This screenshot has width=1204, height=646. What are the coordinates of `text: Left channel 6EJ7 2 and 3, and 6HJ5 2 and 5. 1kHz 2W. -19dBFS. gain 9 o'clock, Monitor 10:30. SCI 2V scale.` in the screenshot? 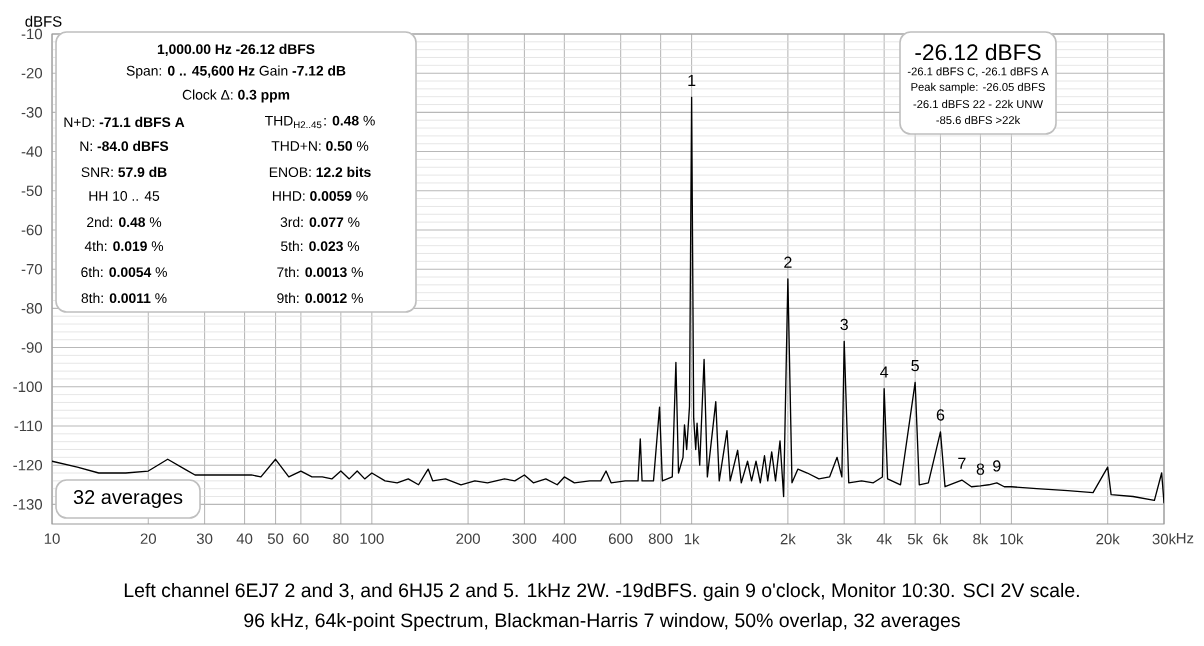 It's located at (601, 592).